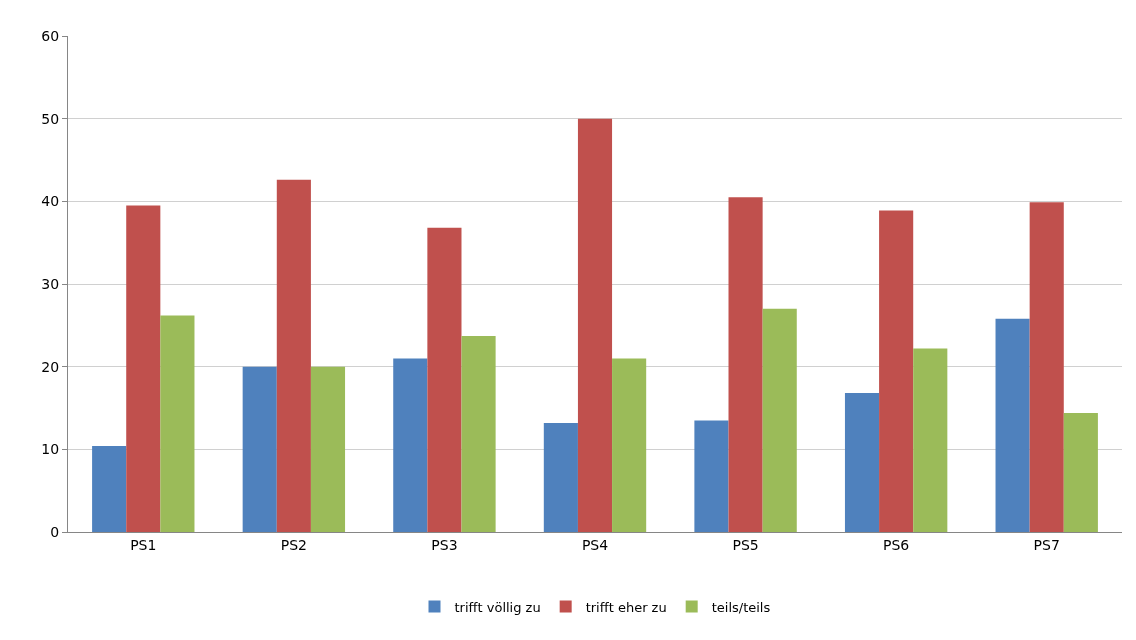  What do you see at coordinates (896, 544) in the screenshot?
I see `x-tick-label: PS6` at bounding box center [896, 544].